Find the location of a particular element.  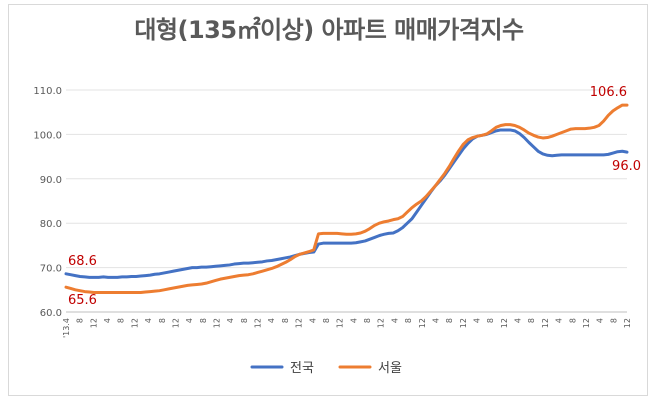

y-tick-label: 90.0 is located at coordinates (51, 180).